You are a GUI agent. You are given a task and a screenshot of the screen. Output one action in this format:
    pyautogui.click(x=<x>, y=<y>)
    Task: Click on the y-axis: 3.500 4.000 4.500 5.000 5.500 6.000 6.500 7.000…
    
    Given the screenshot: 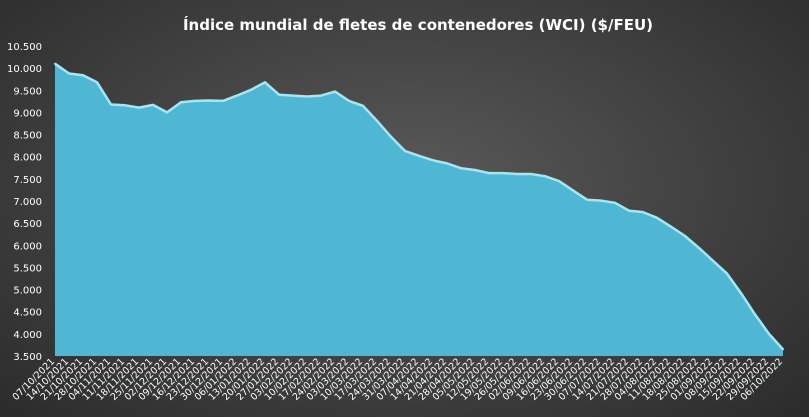 What is the action you would take?
    pyautogui.click(x=24, y=202)
    